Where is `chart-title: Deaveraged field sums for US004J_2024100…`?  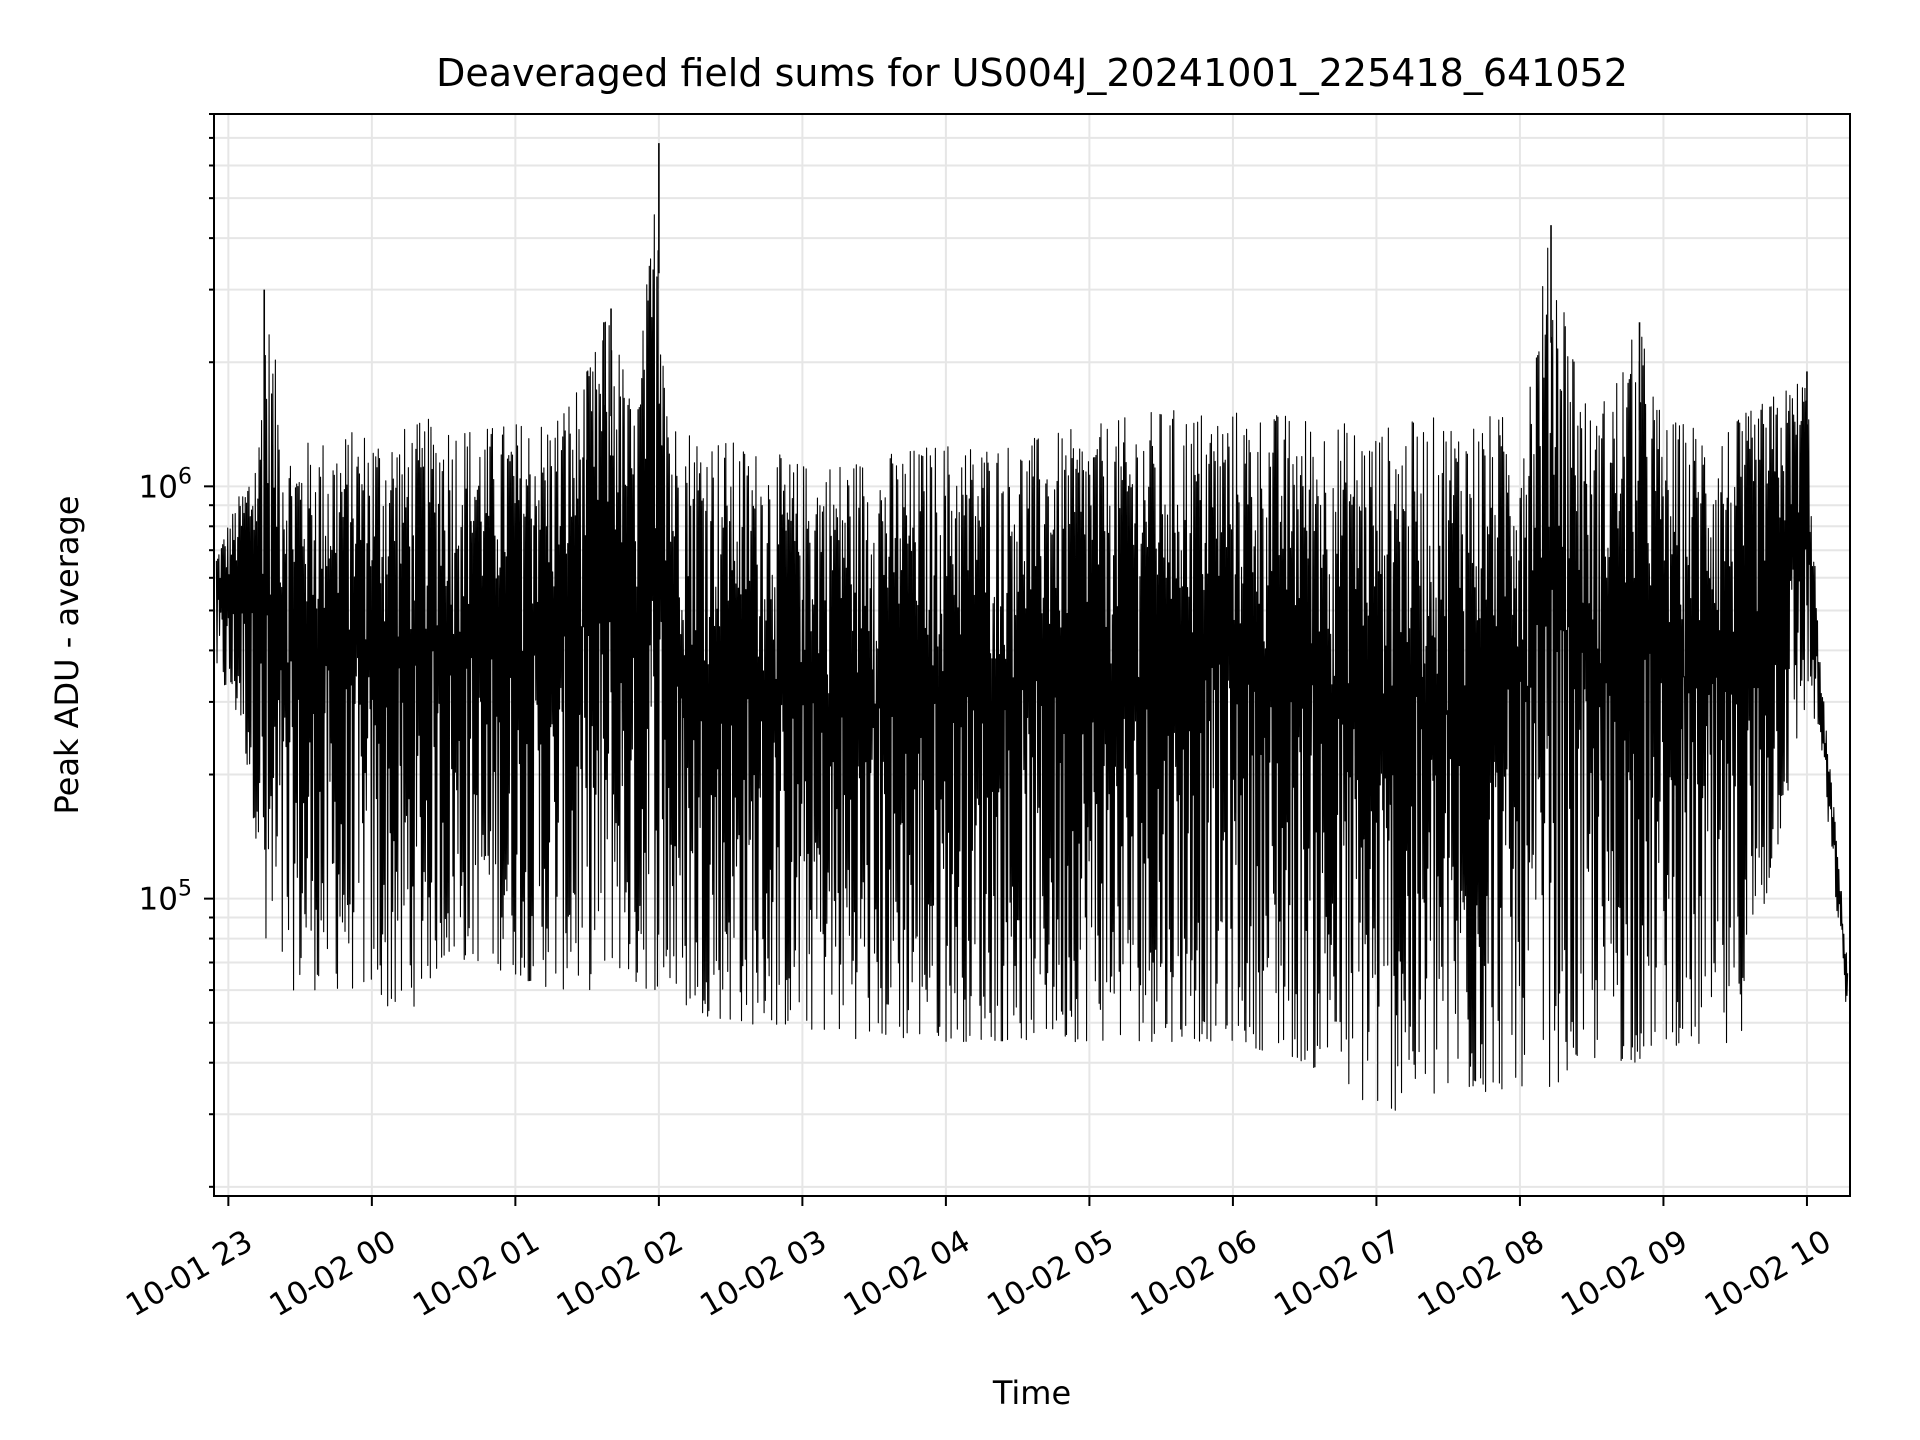 chart-title: Deaveraged field sums for US004J_2024100… is located at coordinates (1032, 73).